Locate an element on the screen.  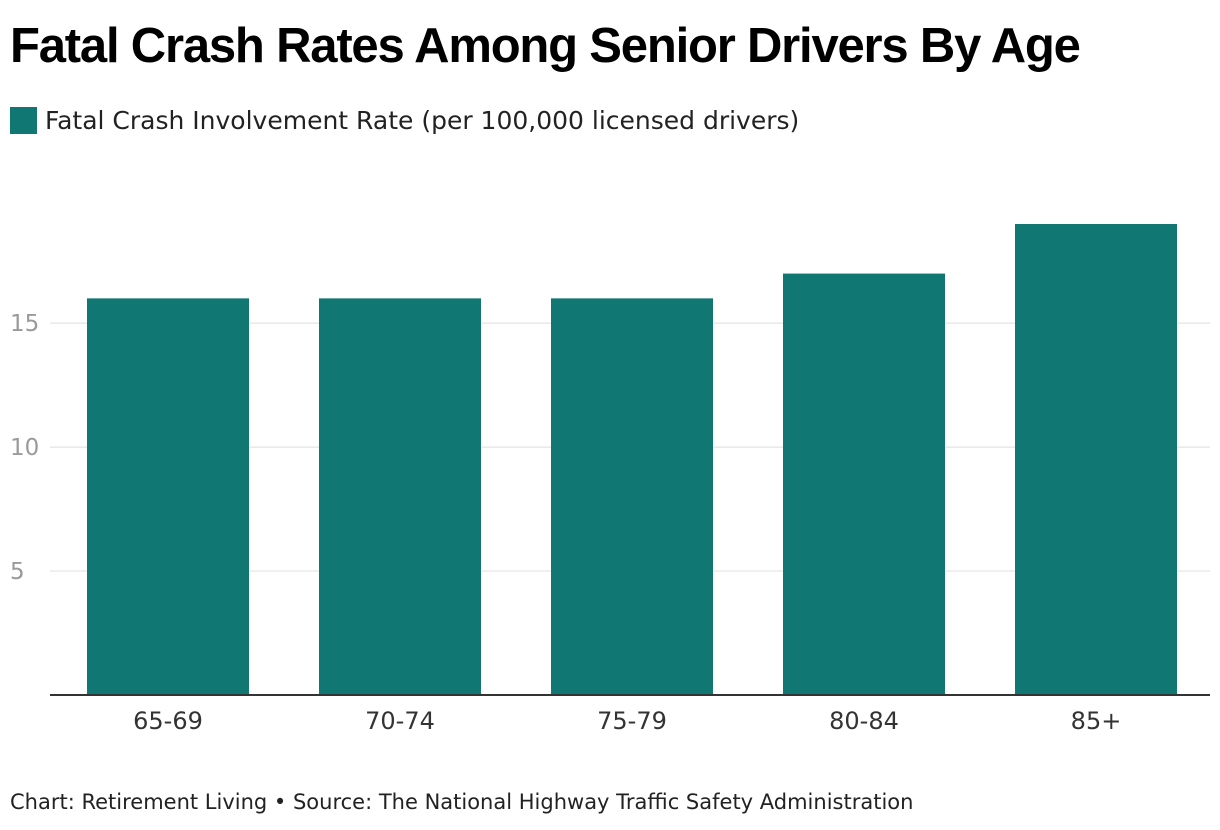
x-tick-label: 80-84 is located at coordinates (864, 721).